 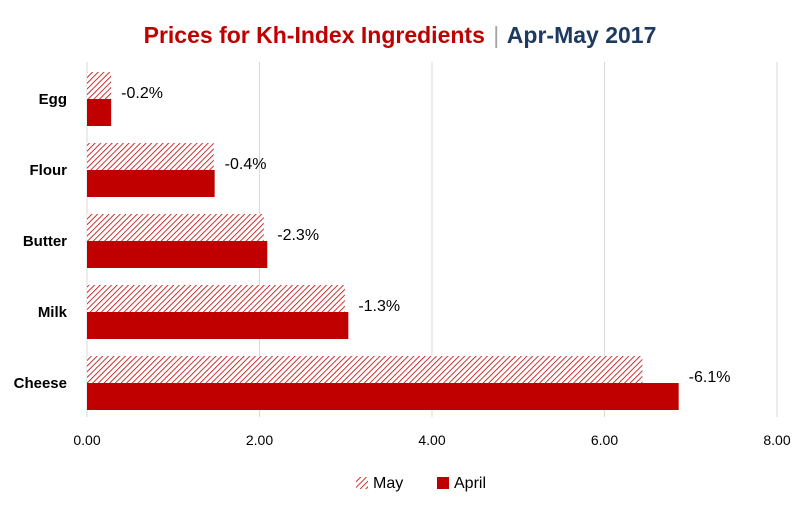 What do you see at coordinates (431, 440) in the screenshot?
I see `x-tick-label: 4.00` at bounding box center [431, 440].